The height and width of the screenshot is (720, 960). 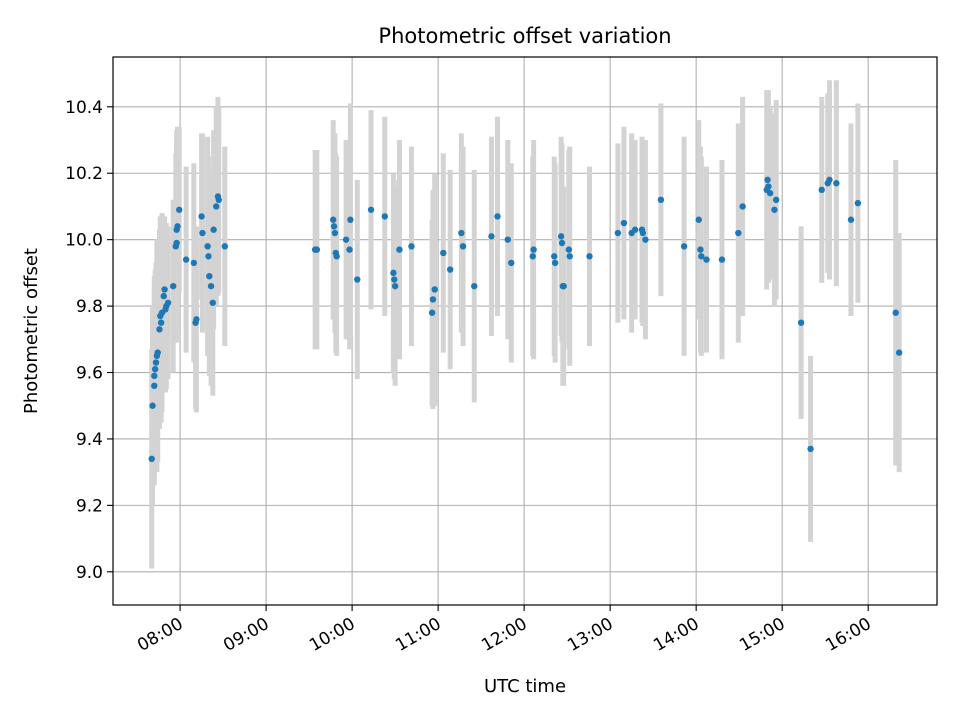 I want to click on y-tick-label: 10.0, so click(x=84, y=241).